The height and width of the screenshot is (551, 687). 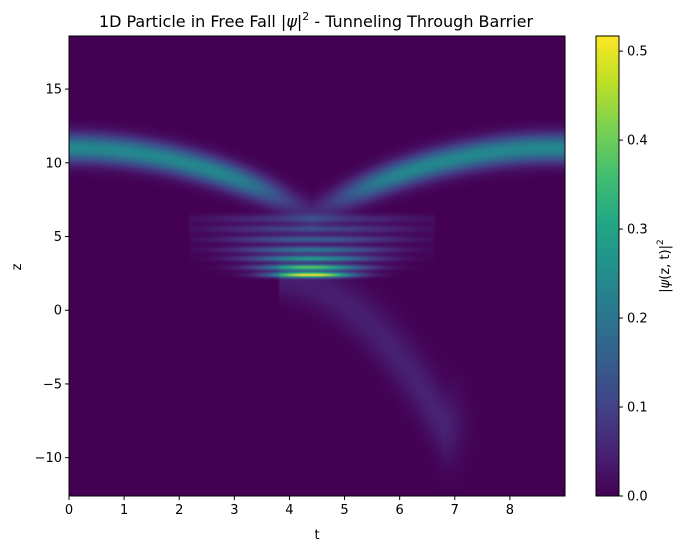 What do you see at coordinates (607, 266) in the screenshot?
I see `colorbar-gradient` at bounding box center [607, 266].